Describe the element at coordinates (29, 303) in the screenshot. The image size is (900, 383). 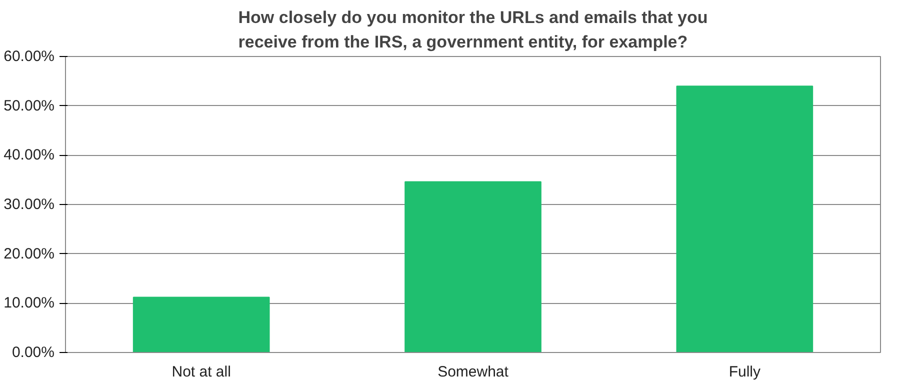
I see `y-tick-label: 10.00%` at that location.